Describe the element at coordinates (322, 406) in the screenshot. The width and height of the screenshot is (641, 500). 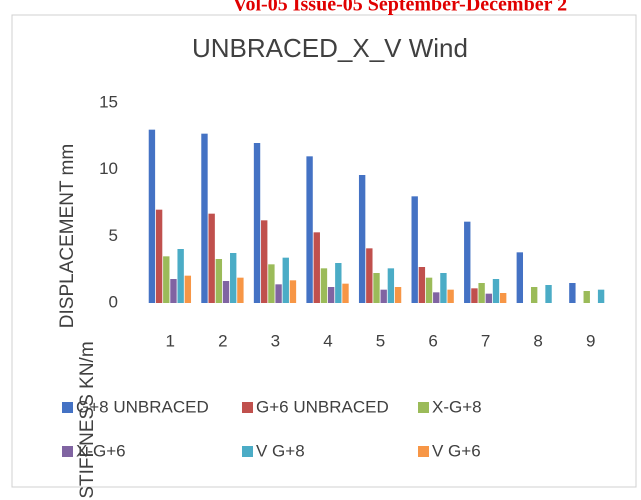
I see `legend-label: G+6 UNBRACED` at that location.